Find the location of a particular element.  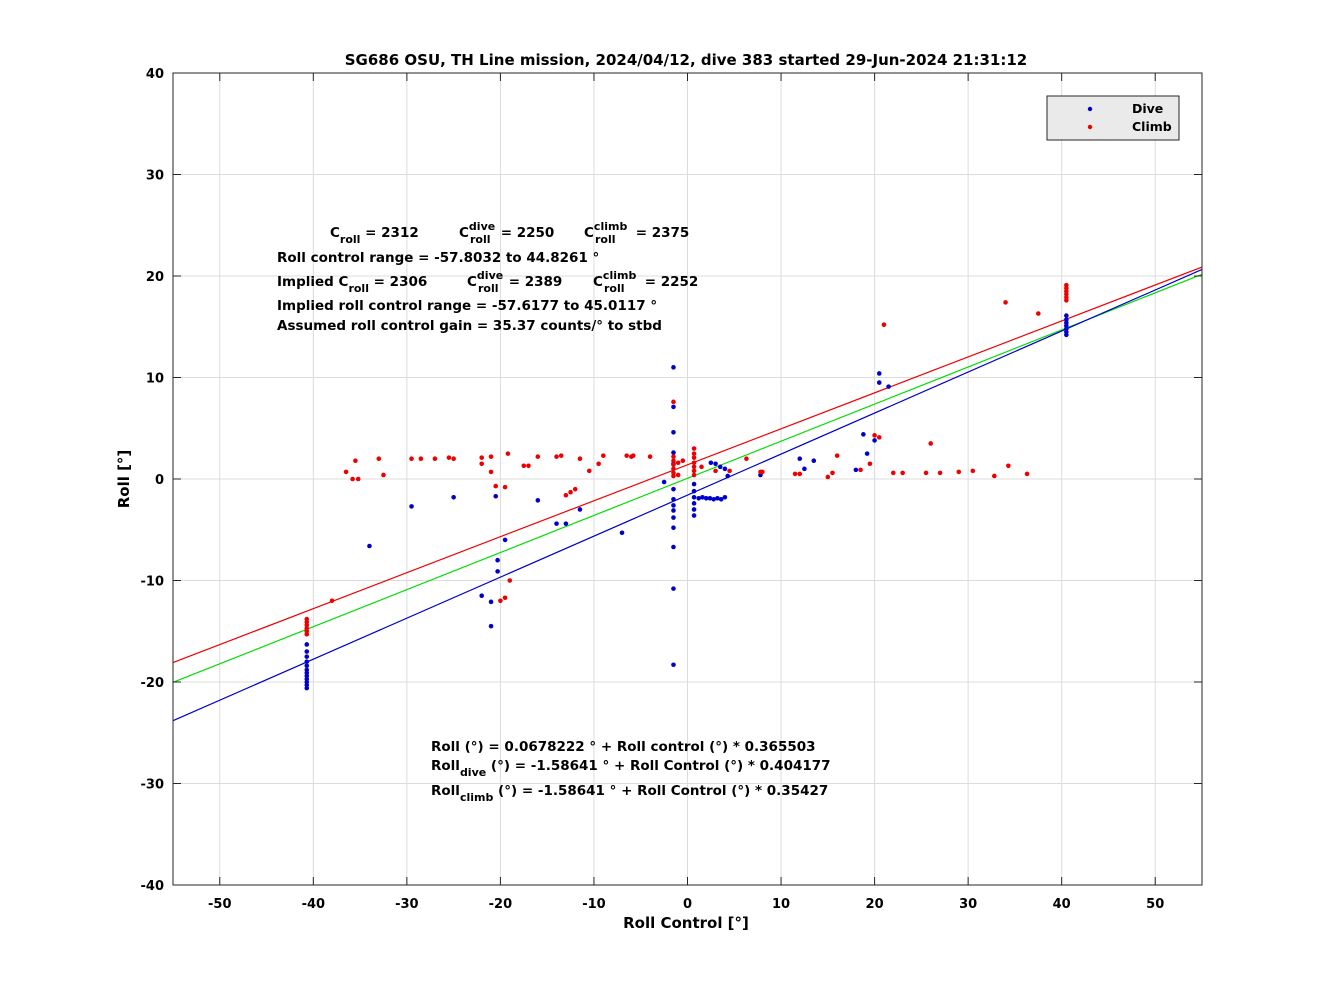

annotation-c-dive-sub: roll is located at coordinates (480, 239).